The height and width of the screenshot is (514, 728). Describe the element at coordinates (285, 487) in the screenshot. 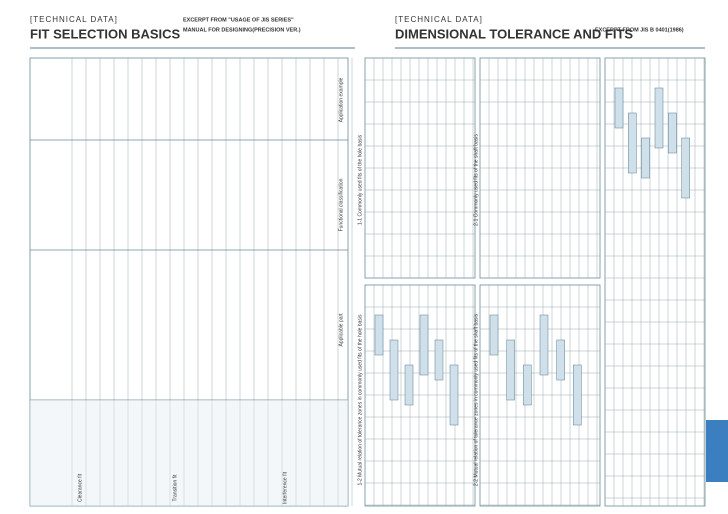

I see `fit-type: Interference fit` at that location.